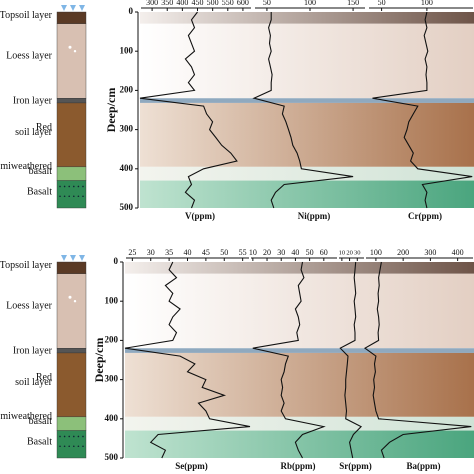 This screenshot has width=474, height=474. What do you see at coordinates (324, 252) in the screenshot?
I see `x-tick-label: 60` at bounding box center [324, 252].